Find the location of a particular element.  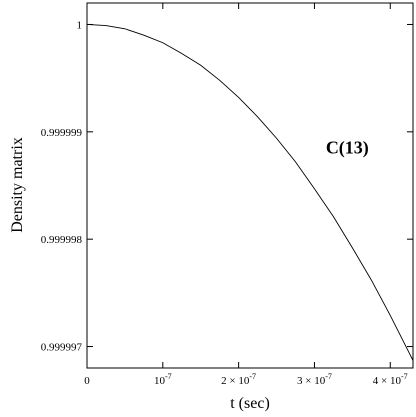

x-tick-label: 3 × 10⁻⁷ is located at coordinates (314, 379).